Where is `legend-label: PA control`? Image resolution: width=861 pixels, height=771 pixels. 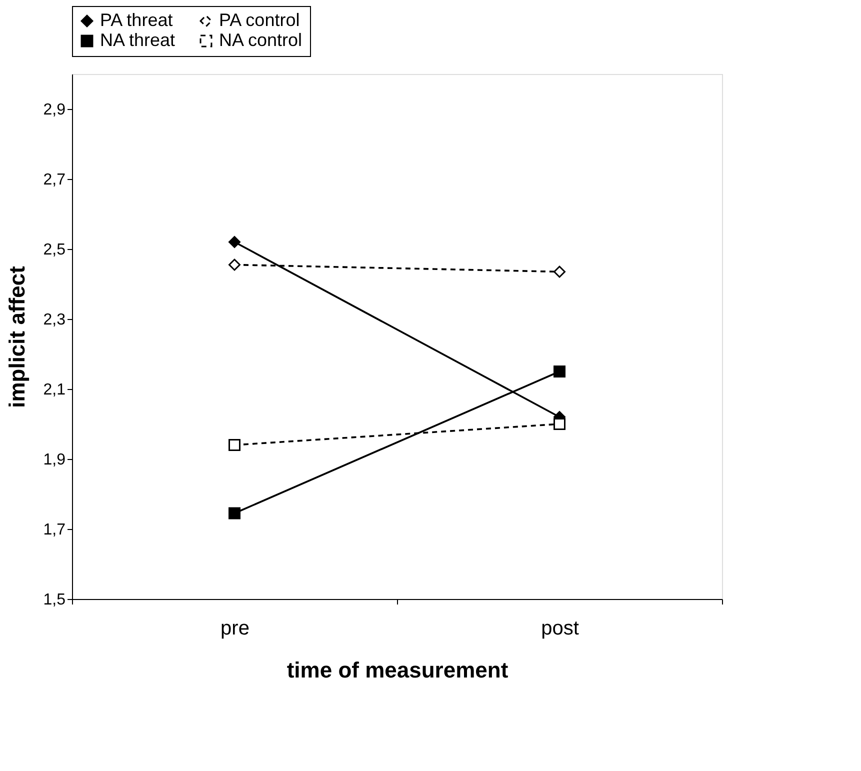
legend-label: PA control is located at coordinates (259, 20).